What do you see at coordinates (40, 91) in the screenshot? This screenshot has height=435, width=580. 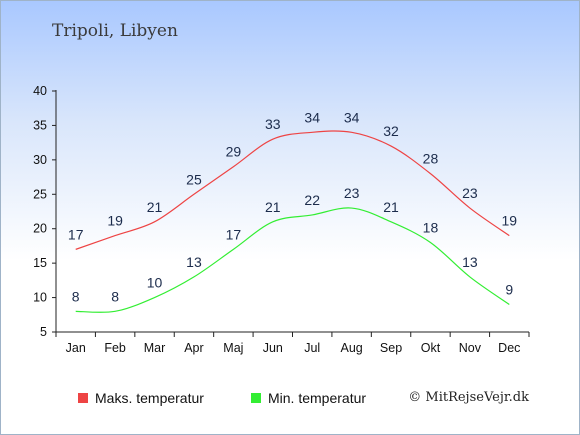 I see `y-tick-label: 40` at bounding box center [40, 91].